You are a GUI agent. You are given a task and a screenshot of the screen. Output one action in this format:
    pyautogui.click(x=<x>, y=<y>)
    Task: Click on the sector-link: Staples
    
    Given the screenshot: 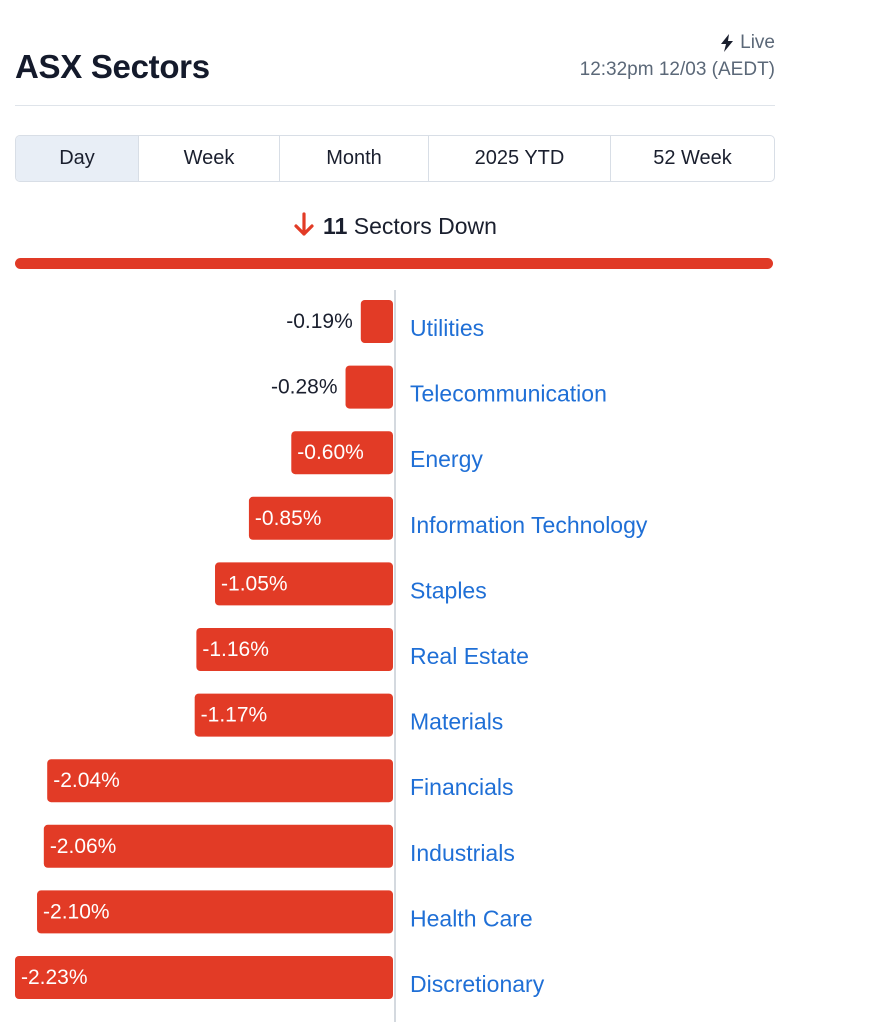 What is the action you would take?
    pyautogui.click(x=448, y=590)
    